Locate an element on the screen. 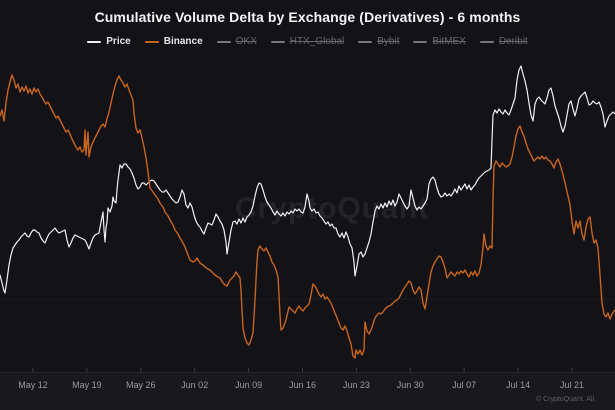  legend-label: Price is located at coordinates (118, 41).